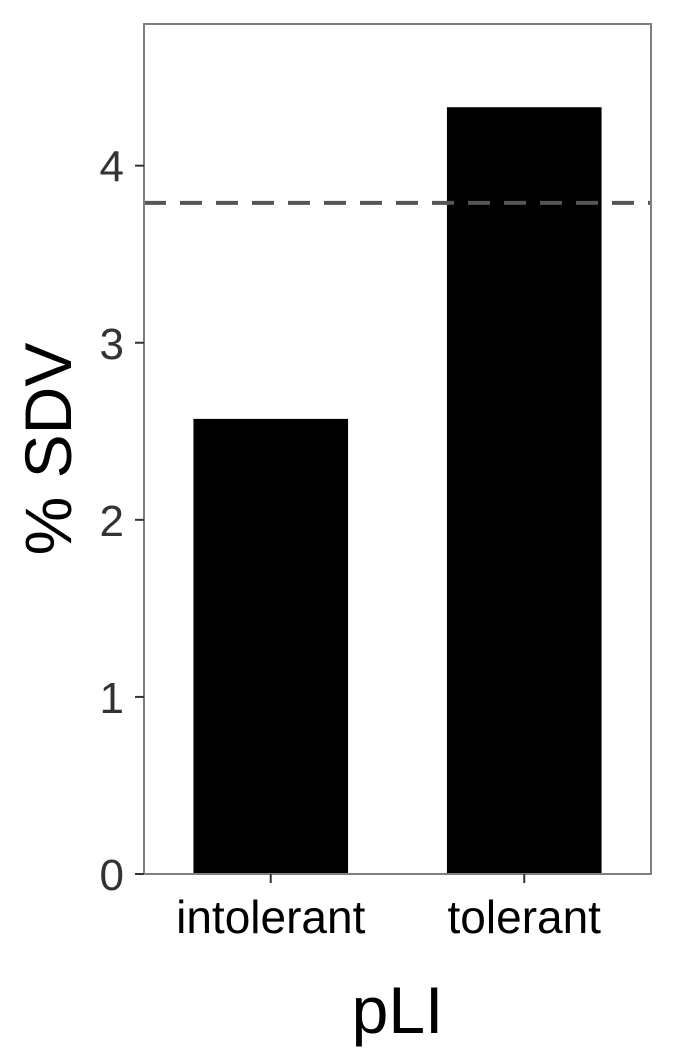 The image size is (675, 1055). Describe the element at coordinates (112, 167) in the screenshot. I see `y-tick-label-4: 4` at that location.